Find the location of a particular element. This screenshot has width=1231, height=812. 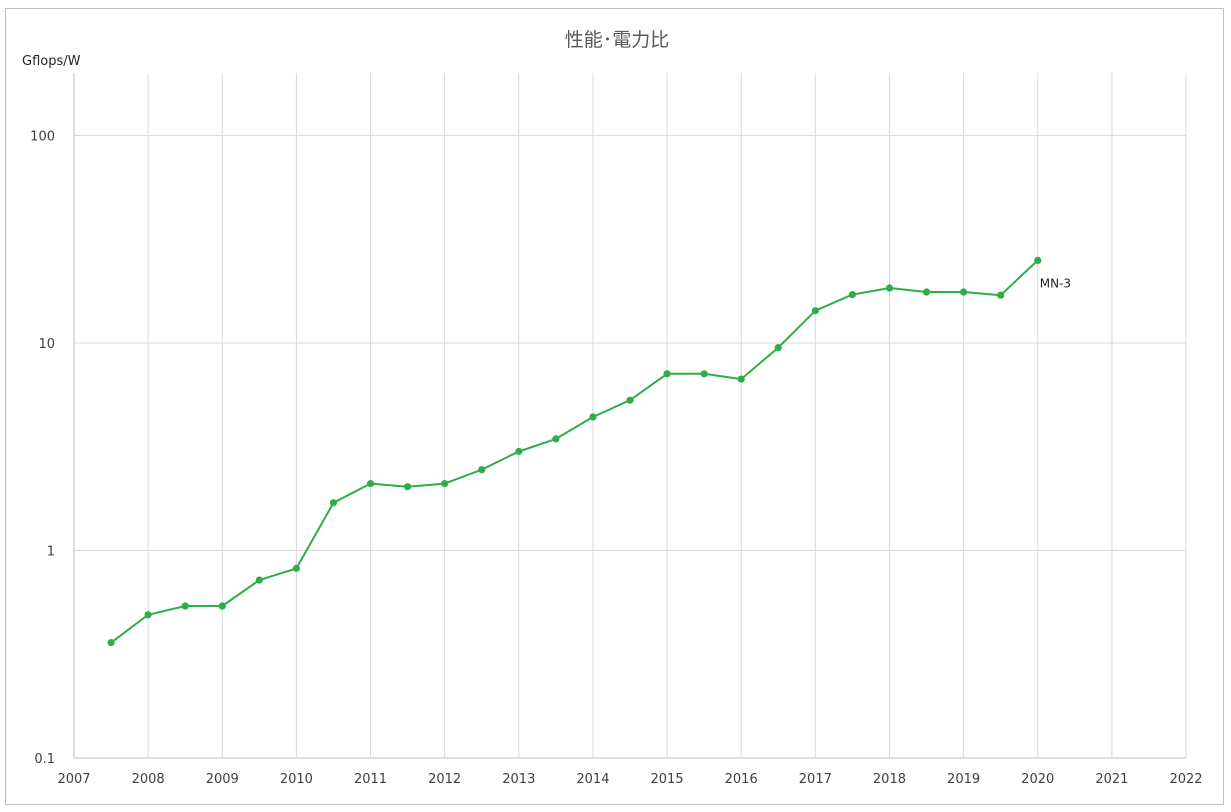

x-tick-label-2007: 2007 is located at coordinates (73, 779).